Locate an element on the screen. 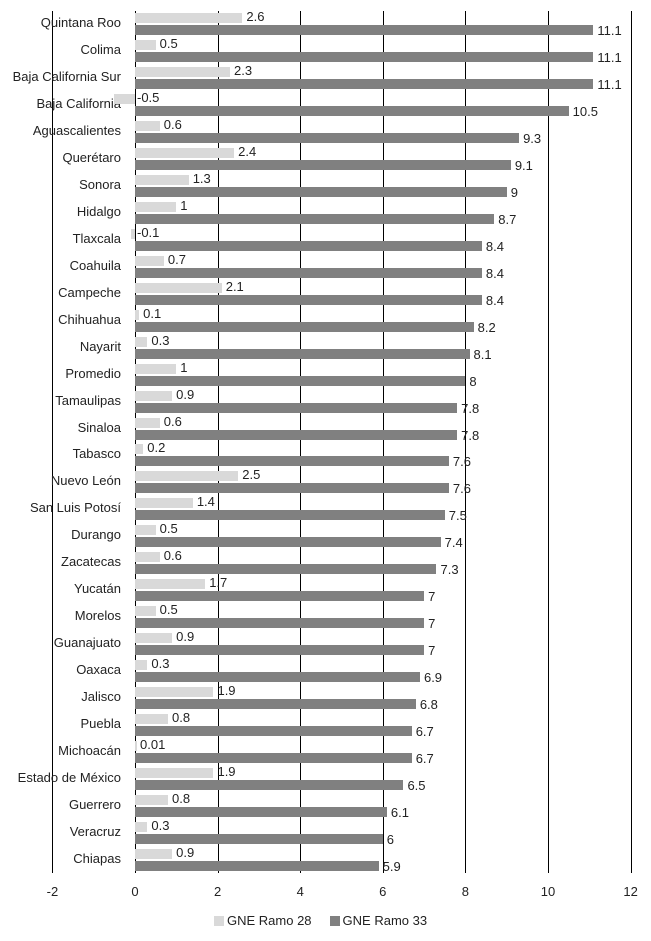  category-label: Colima is located at coordinates (100, 50).